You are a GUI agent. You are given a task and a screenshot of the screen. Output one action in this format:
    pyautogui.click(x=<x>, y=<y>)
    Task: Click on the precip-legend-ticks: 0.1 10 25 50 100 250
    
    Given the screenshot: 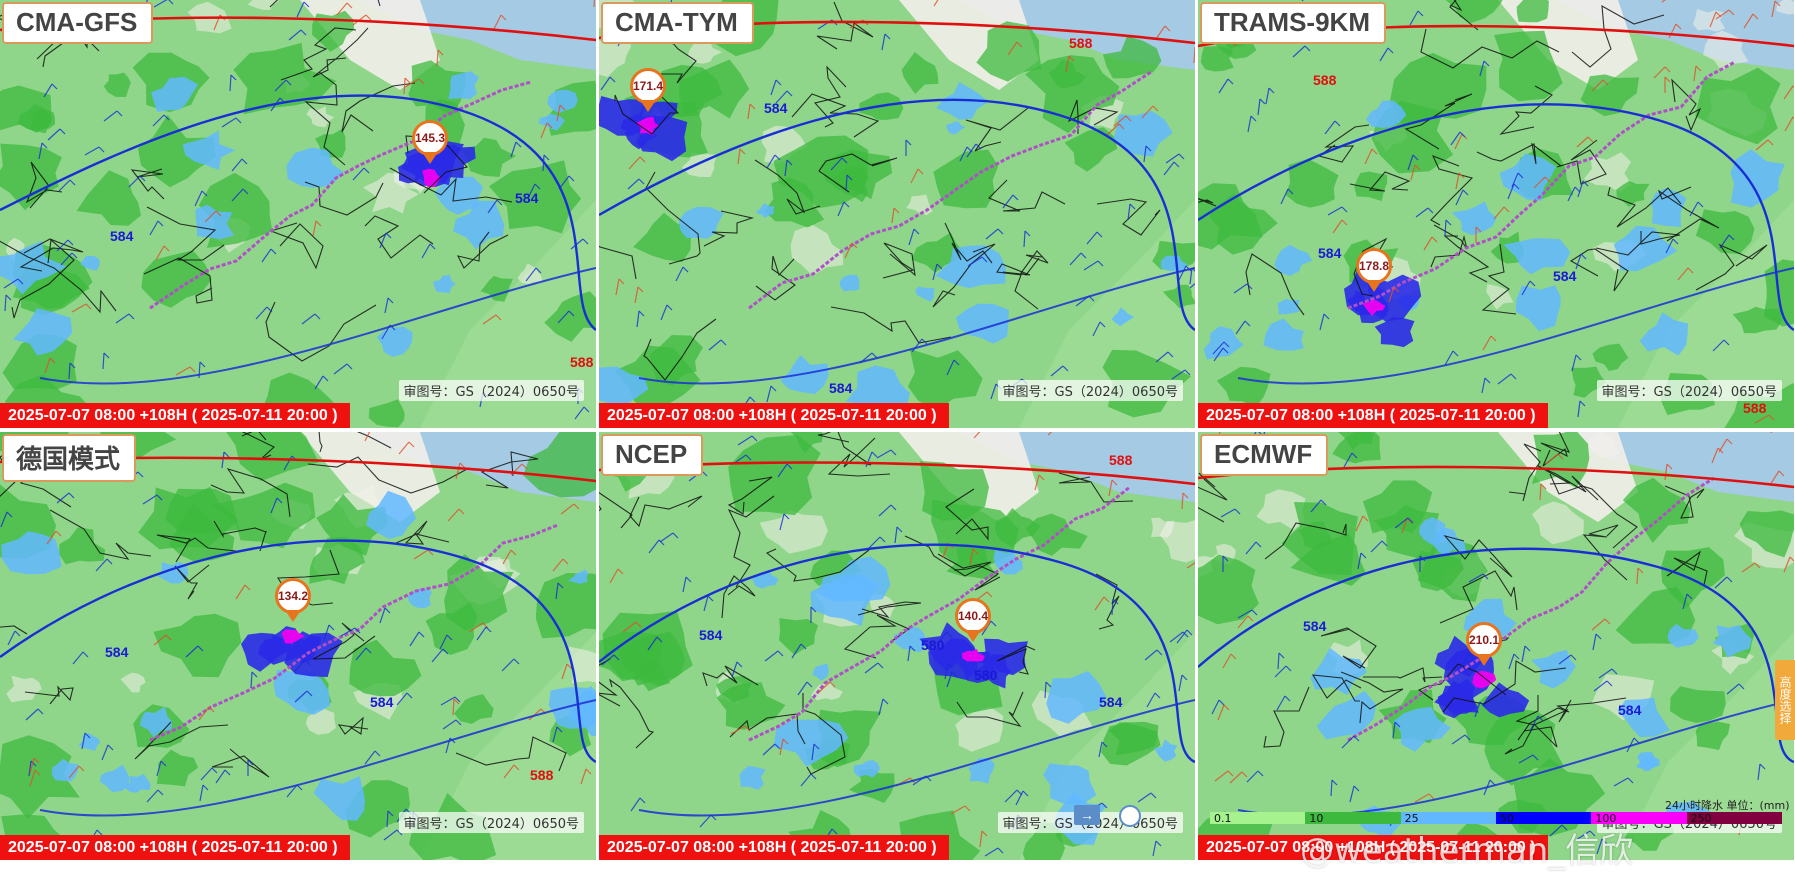 What is the action you would take?
    pyautogui.click(x=1496, y=819)
    